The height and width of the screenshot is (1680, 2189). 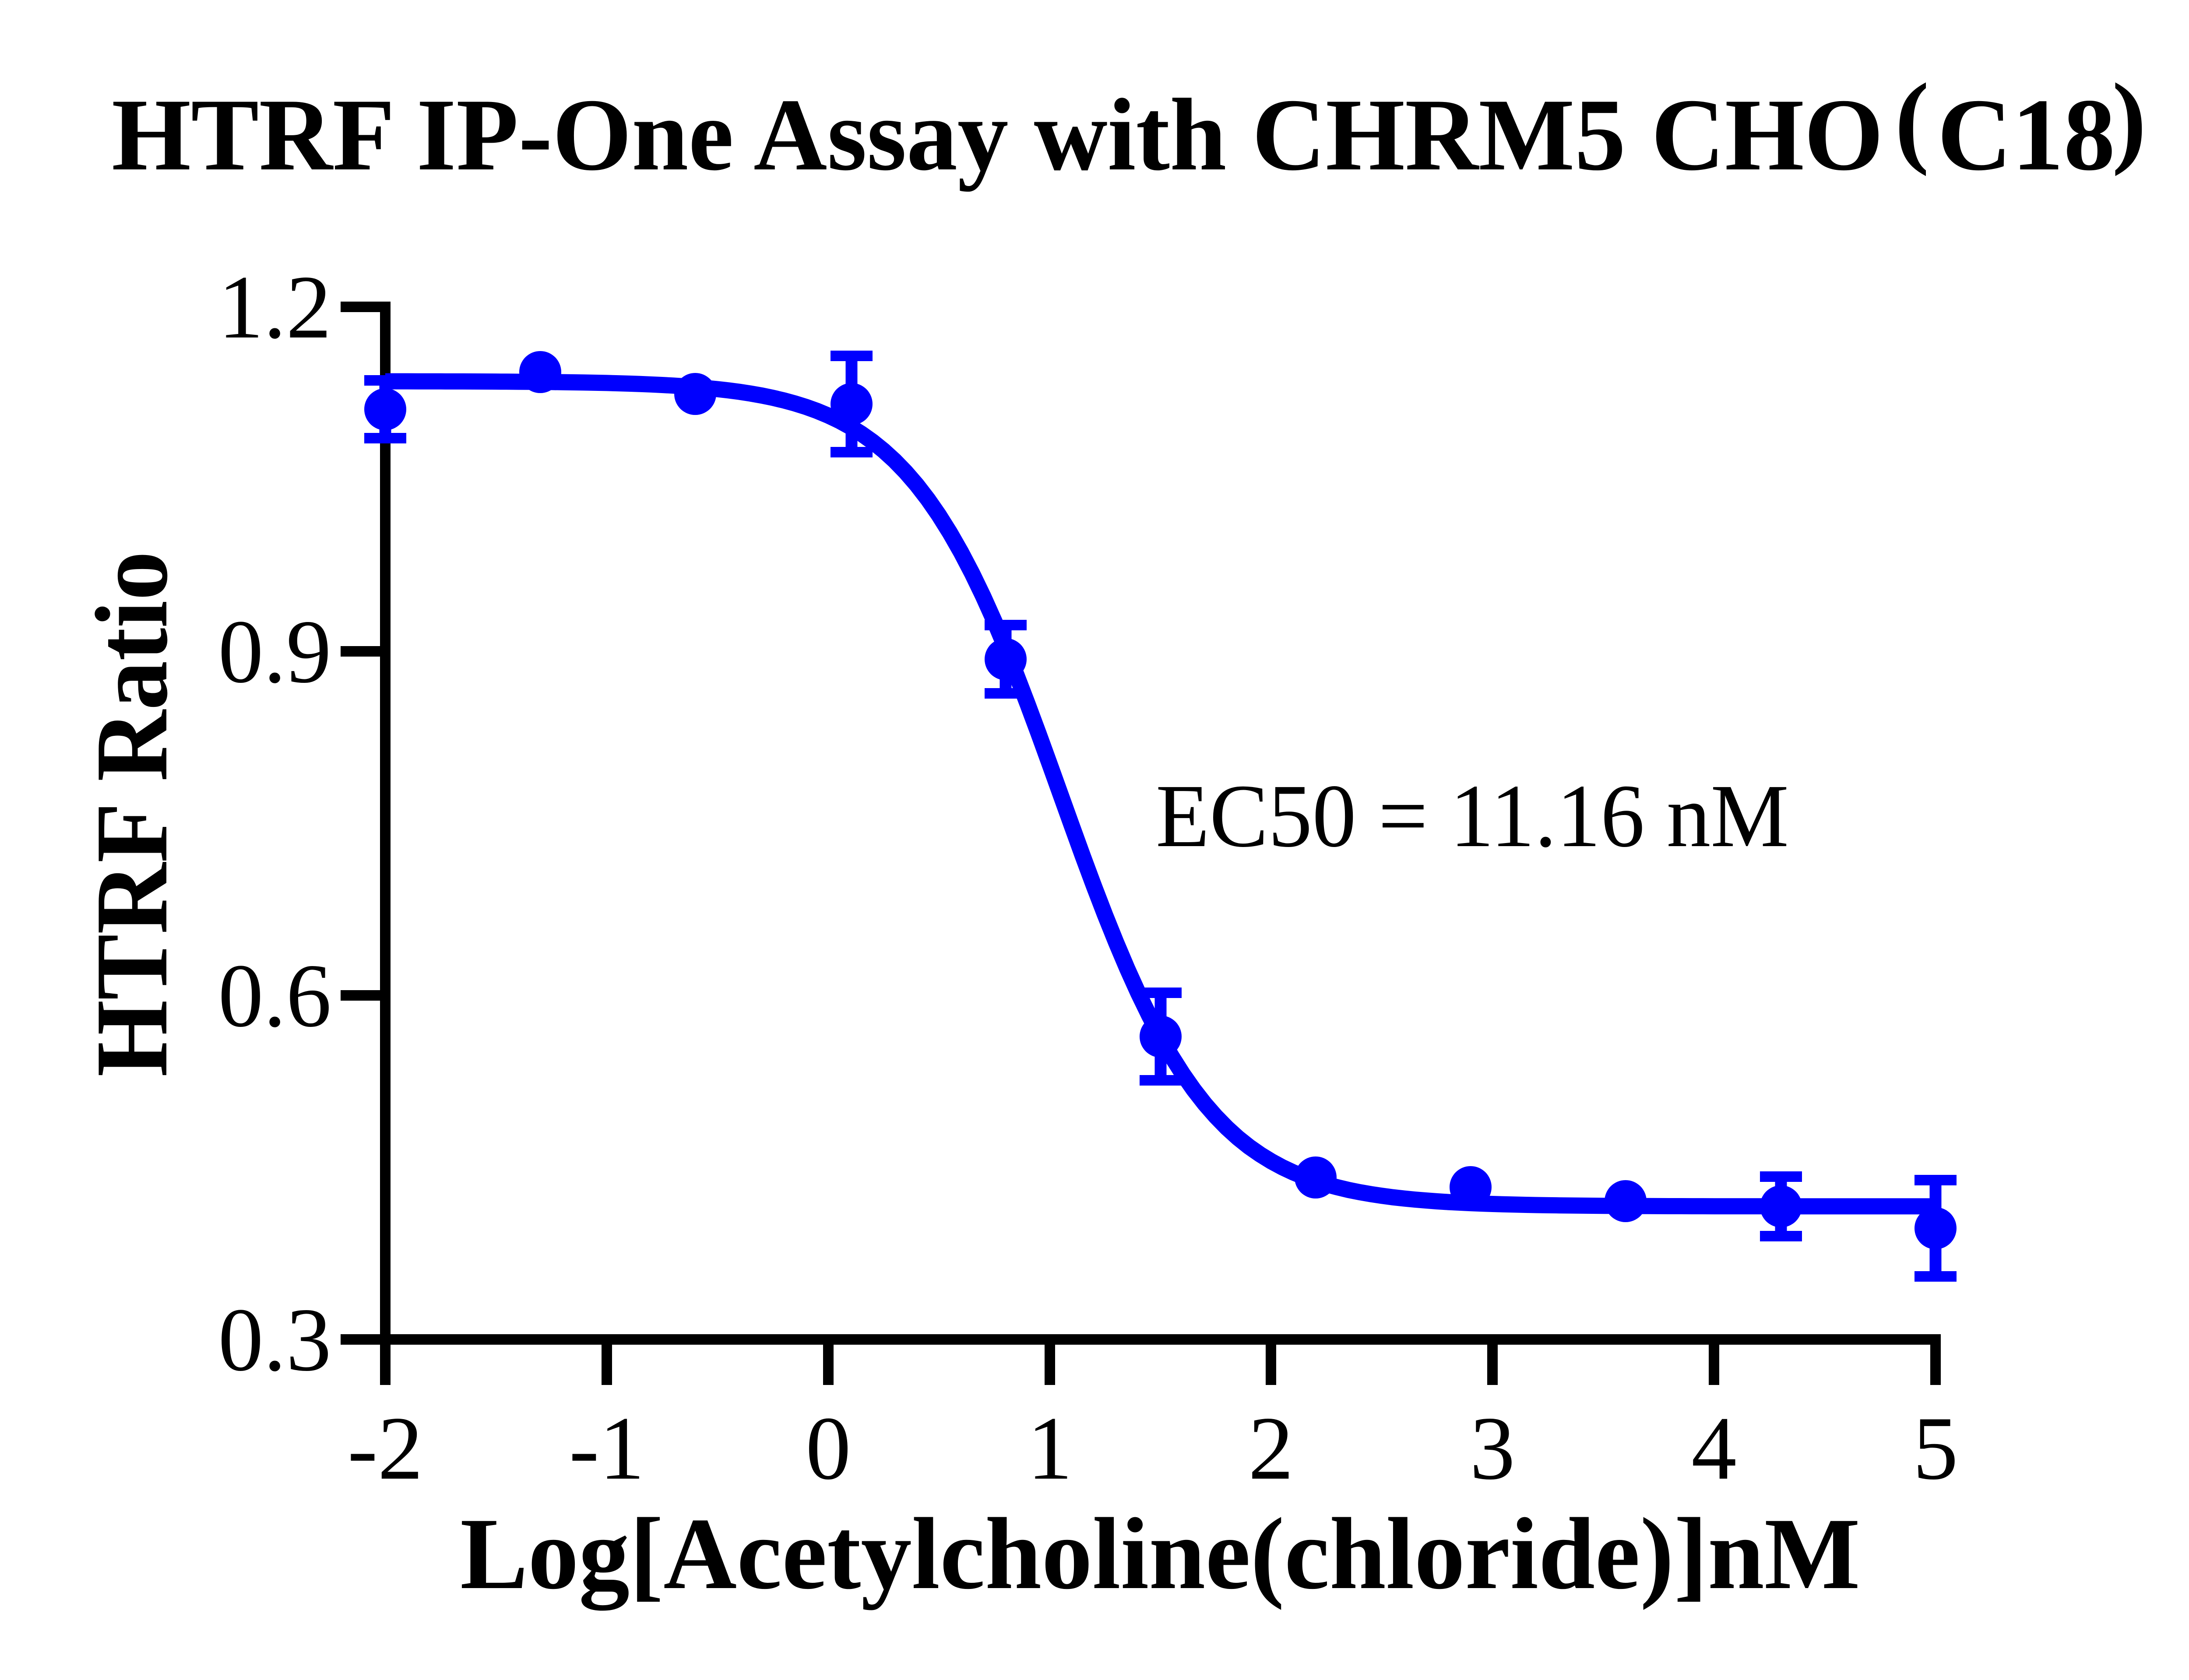 I want to click on svg-text: 3, so click(x=1493, y=1448).